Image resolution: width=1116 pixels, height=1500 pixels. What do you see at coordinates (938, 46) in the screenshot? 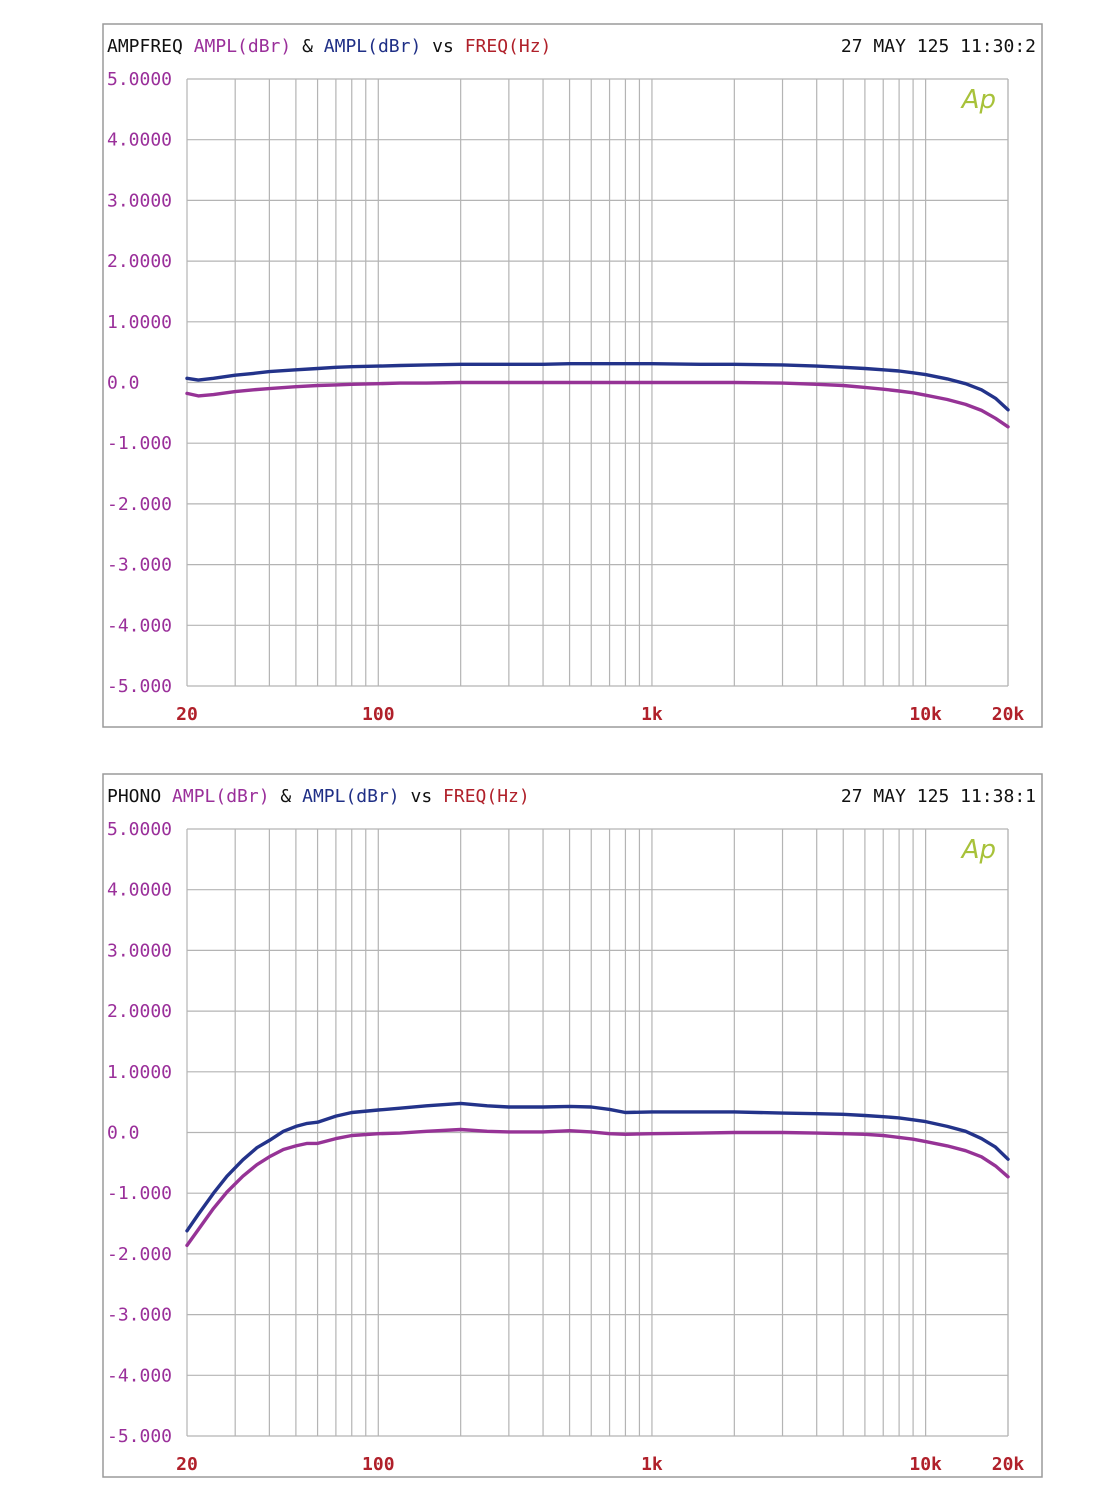
I see `chart-timestamp: 27 MAY 125 11:30:2` at bounding box center [938, 46].